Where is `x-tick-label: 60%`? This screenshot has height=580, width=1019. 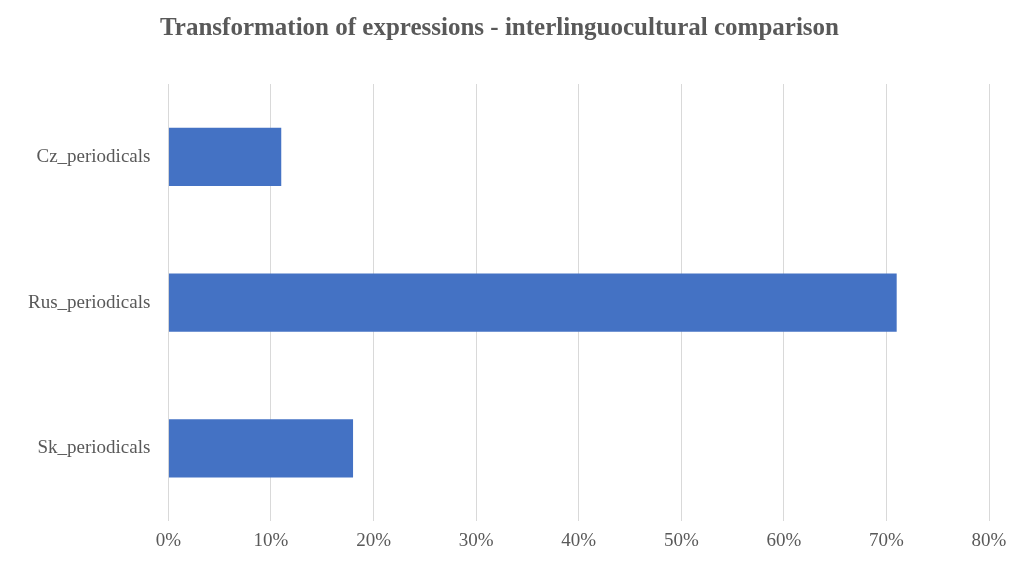 x-tick-label: 60% is located at coordinates (784, 539).